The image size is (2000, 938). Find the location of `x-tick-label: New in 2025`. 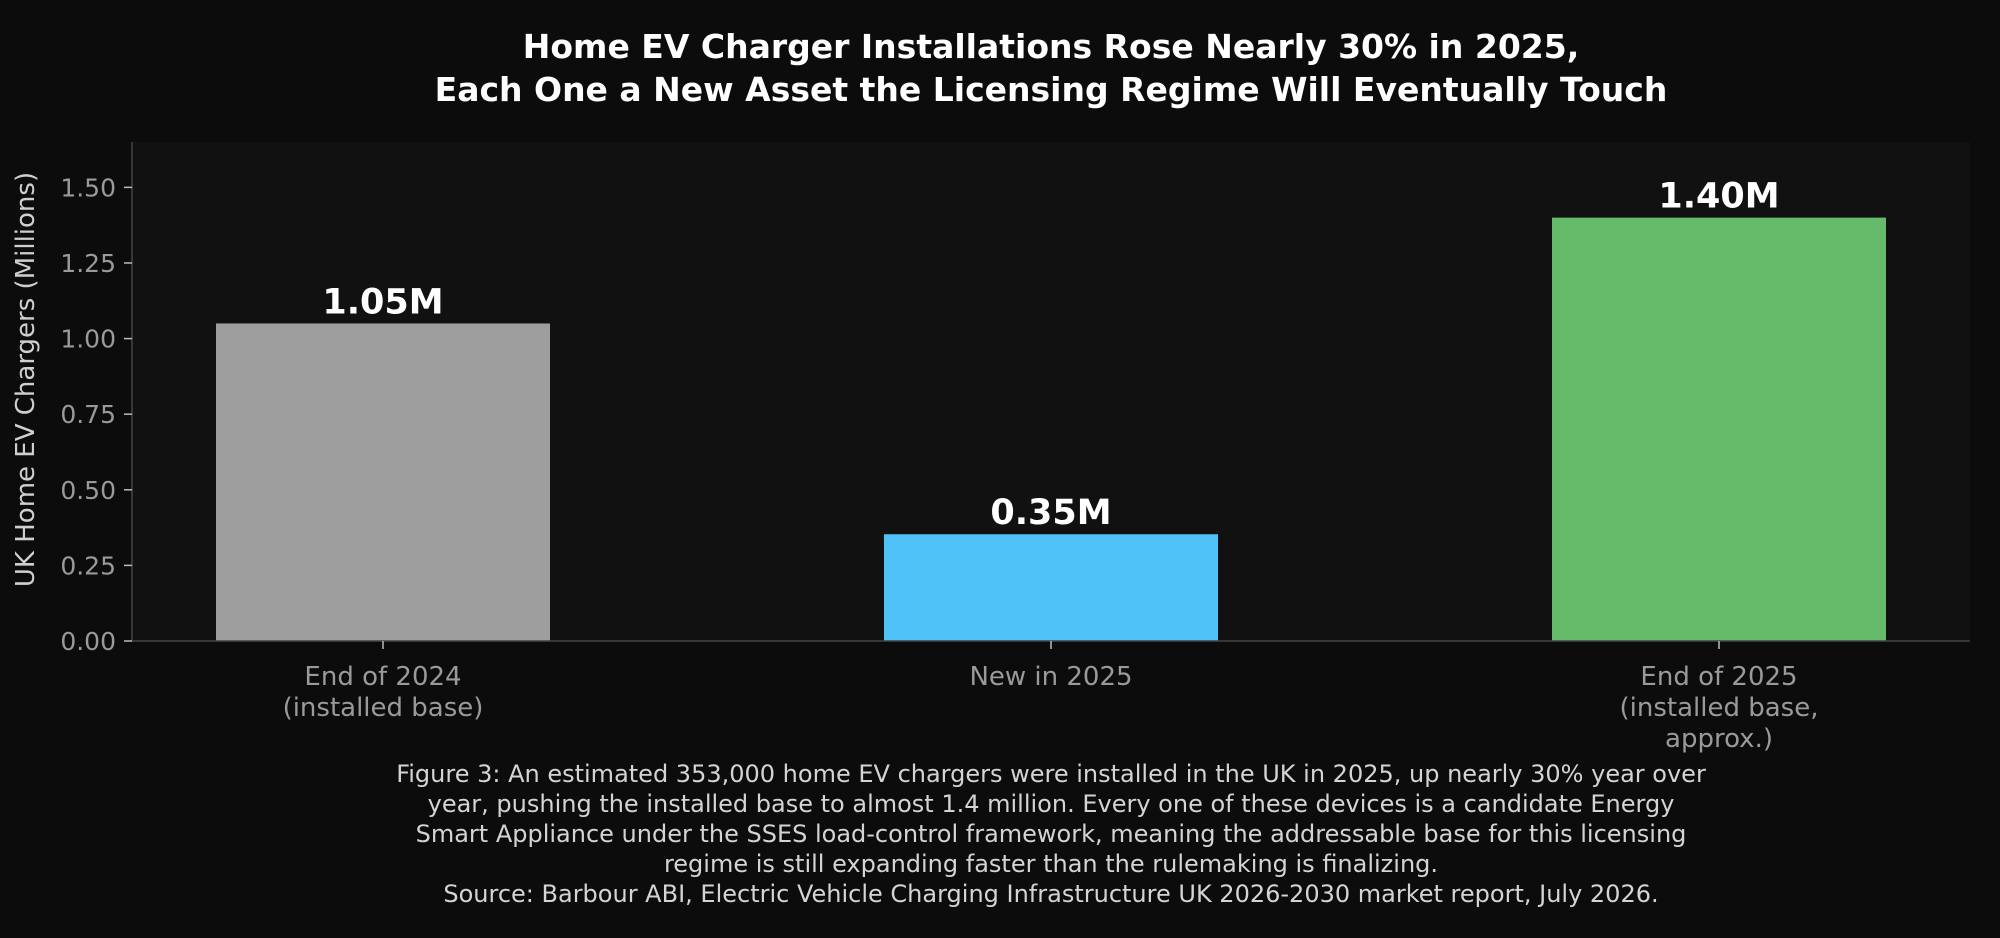

x-tick-label: New in 2025 is located at coordinates (1050, 677).